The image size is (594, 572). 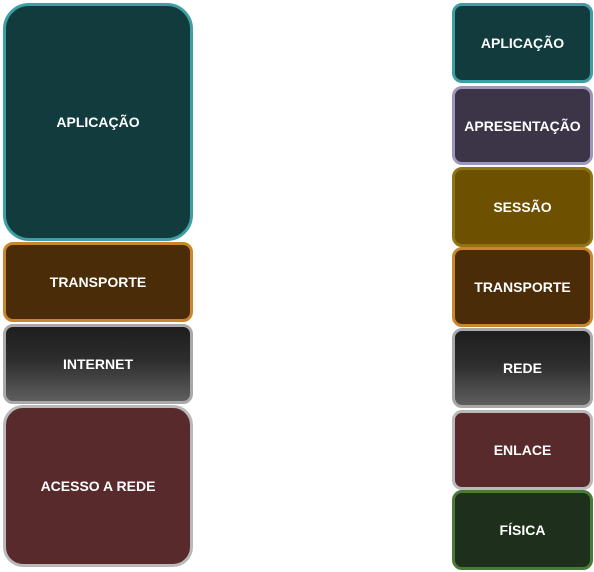 I want to click on layer-label: APRESENTAÇÃO, so click(x=522, y=125).